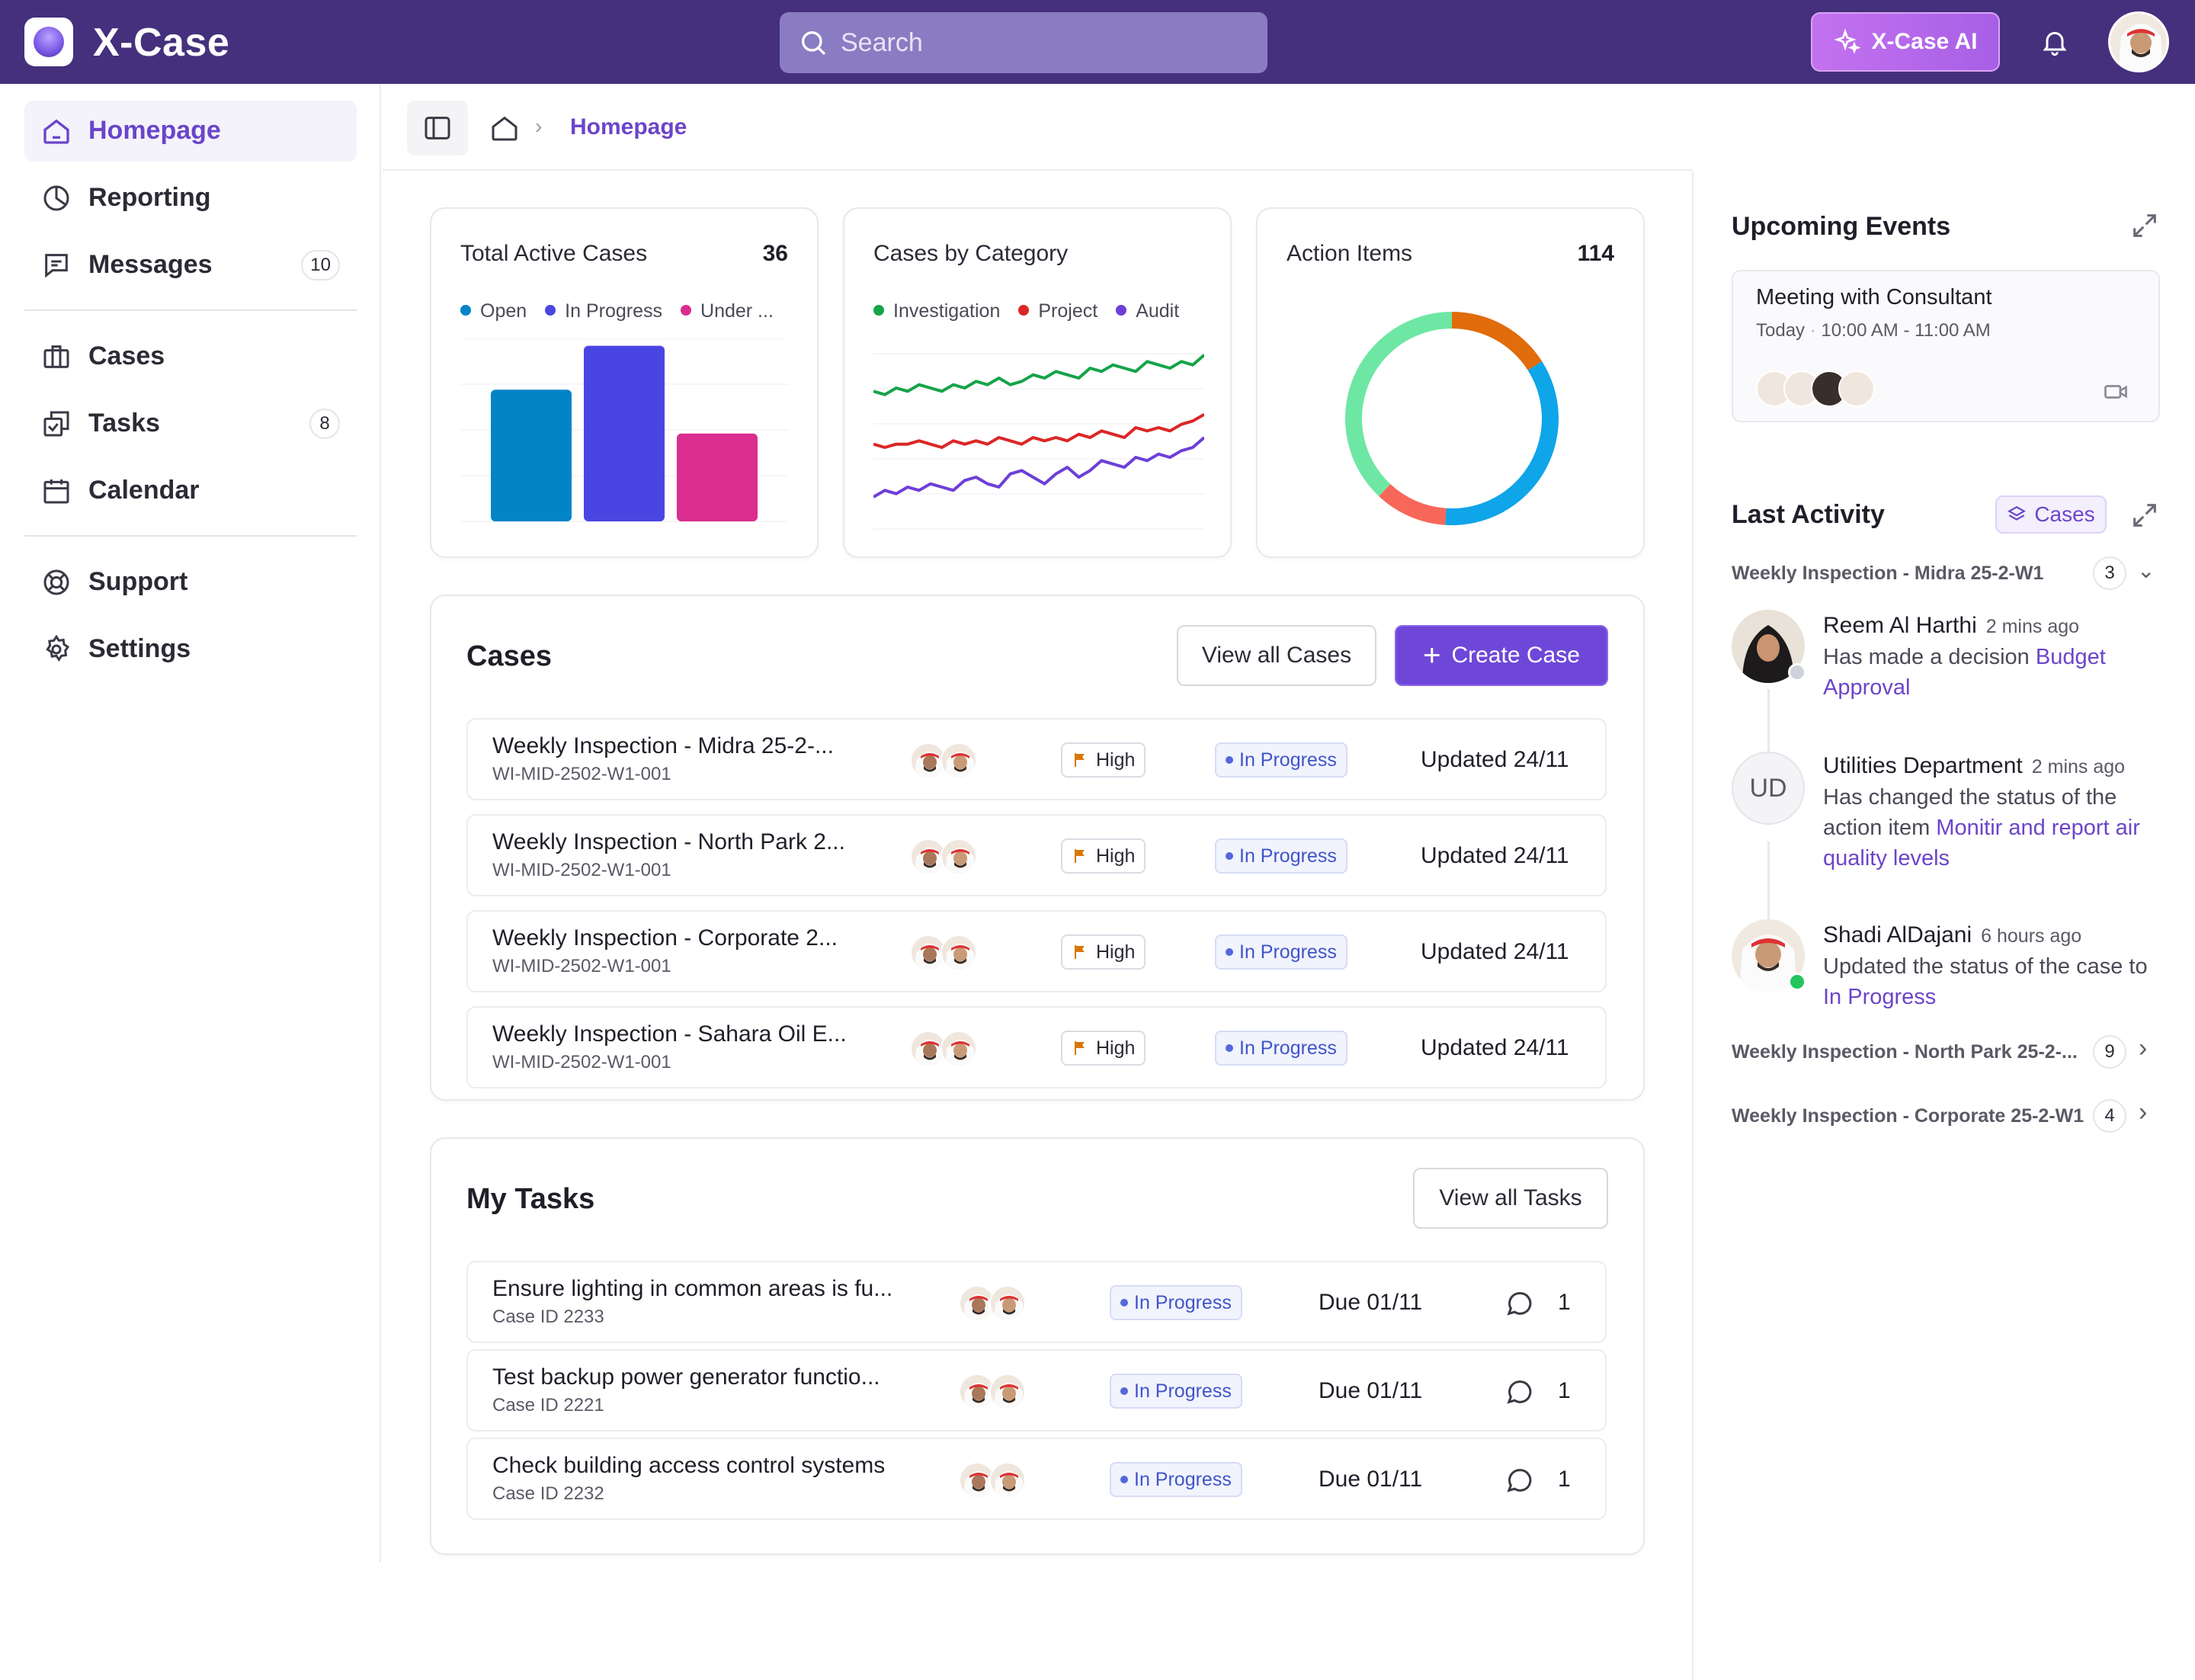 The height and width of the screenshot is (1680, 2195). Describe the element at coordinates (191, 356) in the screenshot. I see `sidebar-item-cases: Cases` at that location.